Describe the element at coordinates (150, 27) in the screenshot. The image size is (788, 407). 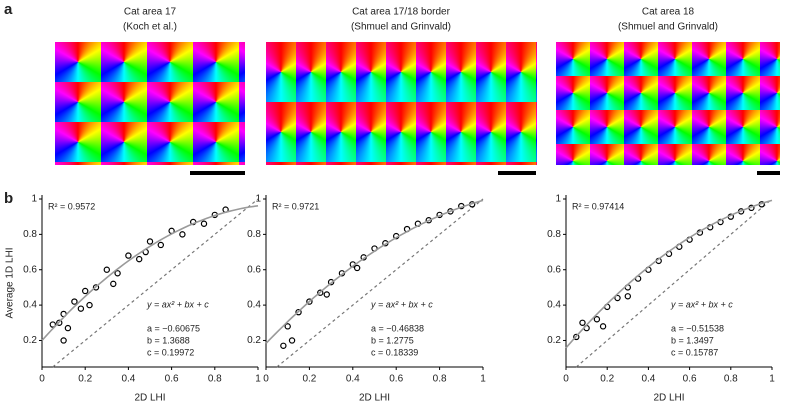
I see `map-subtitle: (Koch et al.)` at that location.